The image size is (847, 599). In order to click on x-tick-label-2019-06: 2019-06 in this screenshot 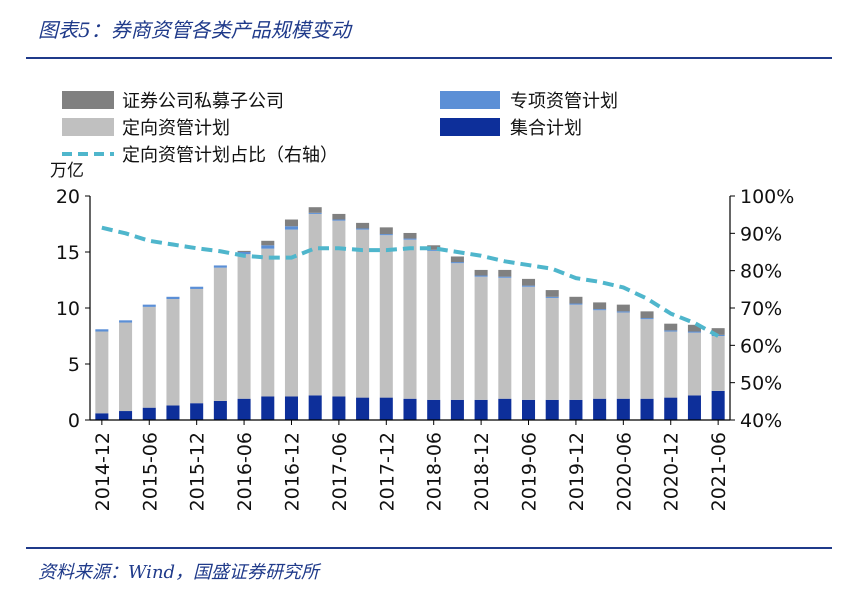, I will do `click(530, 471)`.